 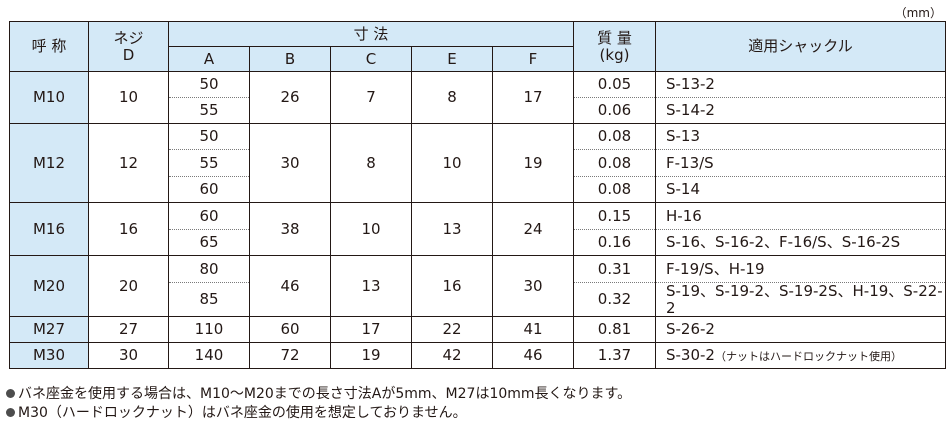 I want to click on cell-mass: 0.81, so click(x=614, y=329).